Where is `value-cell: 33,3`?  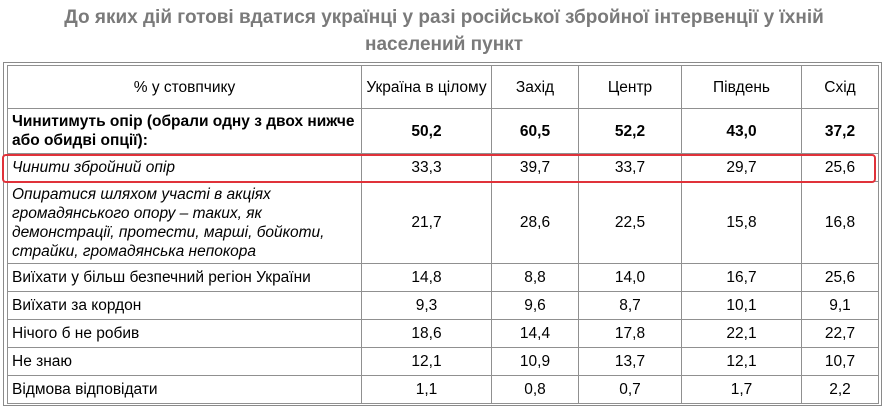 value-cell: 33,3 is located at coordinates (426, 167).